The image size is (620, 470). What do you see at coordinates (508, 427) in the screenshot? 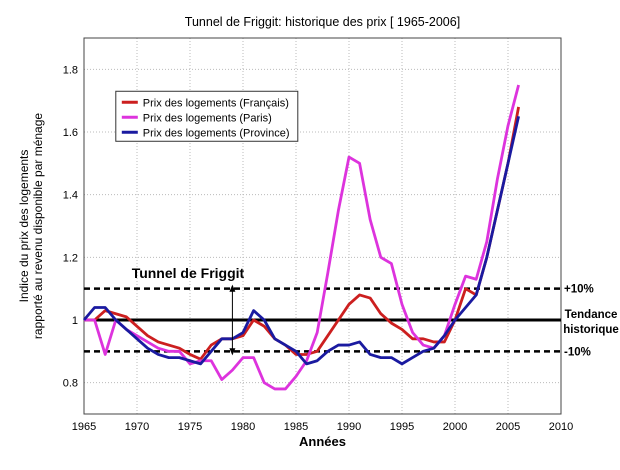
I see `x-tick-label: 2005` at bounding box center [508, 427].